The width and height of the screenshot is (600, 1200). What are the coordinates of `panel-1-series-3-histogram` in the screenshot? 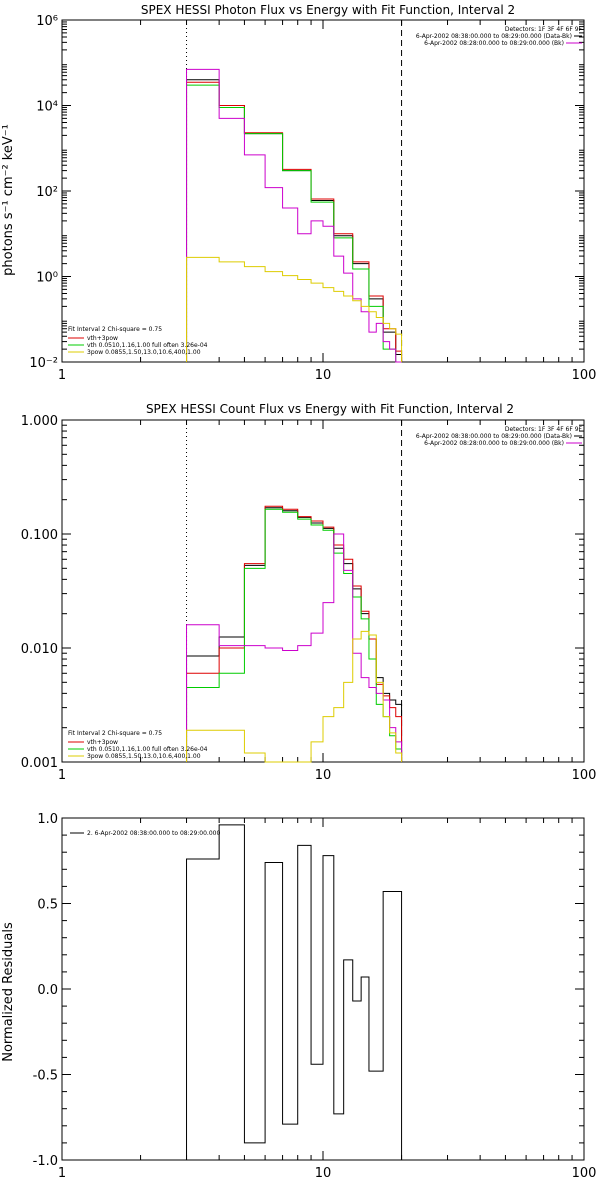 It's located at (294, 215).